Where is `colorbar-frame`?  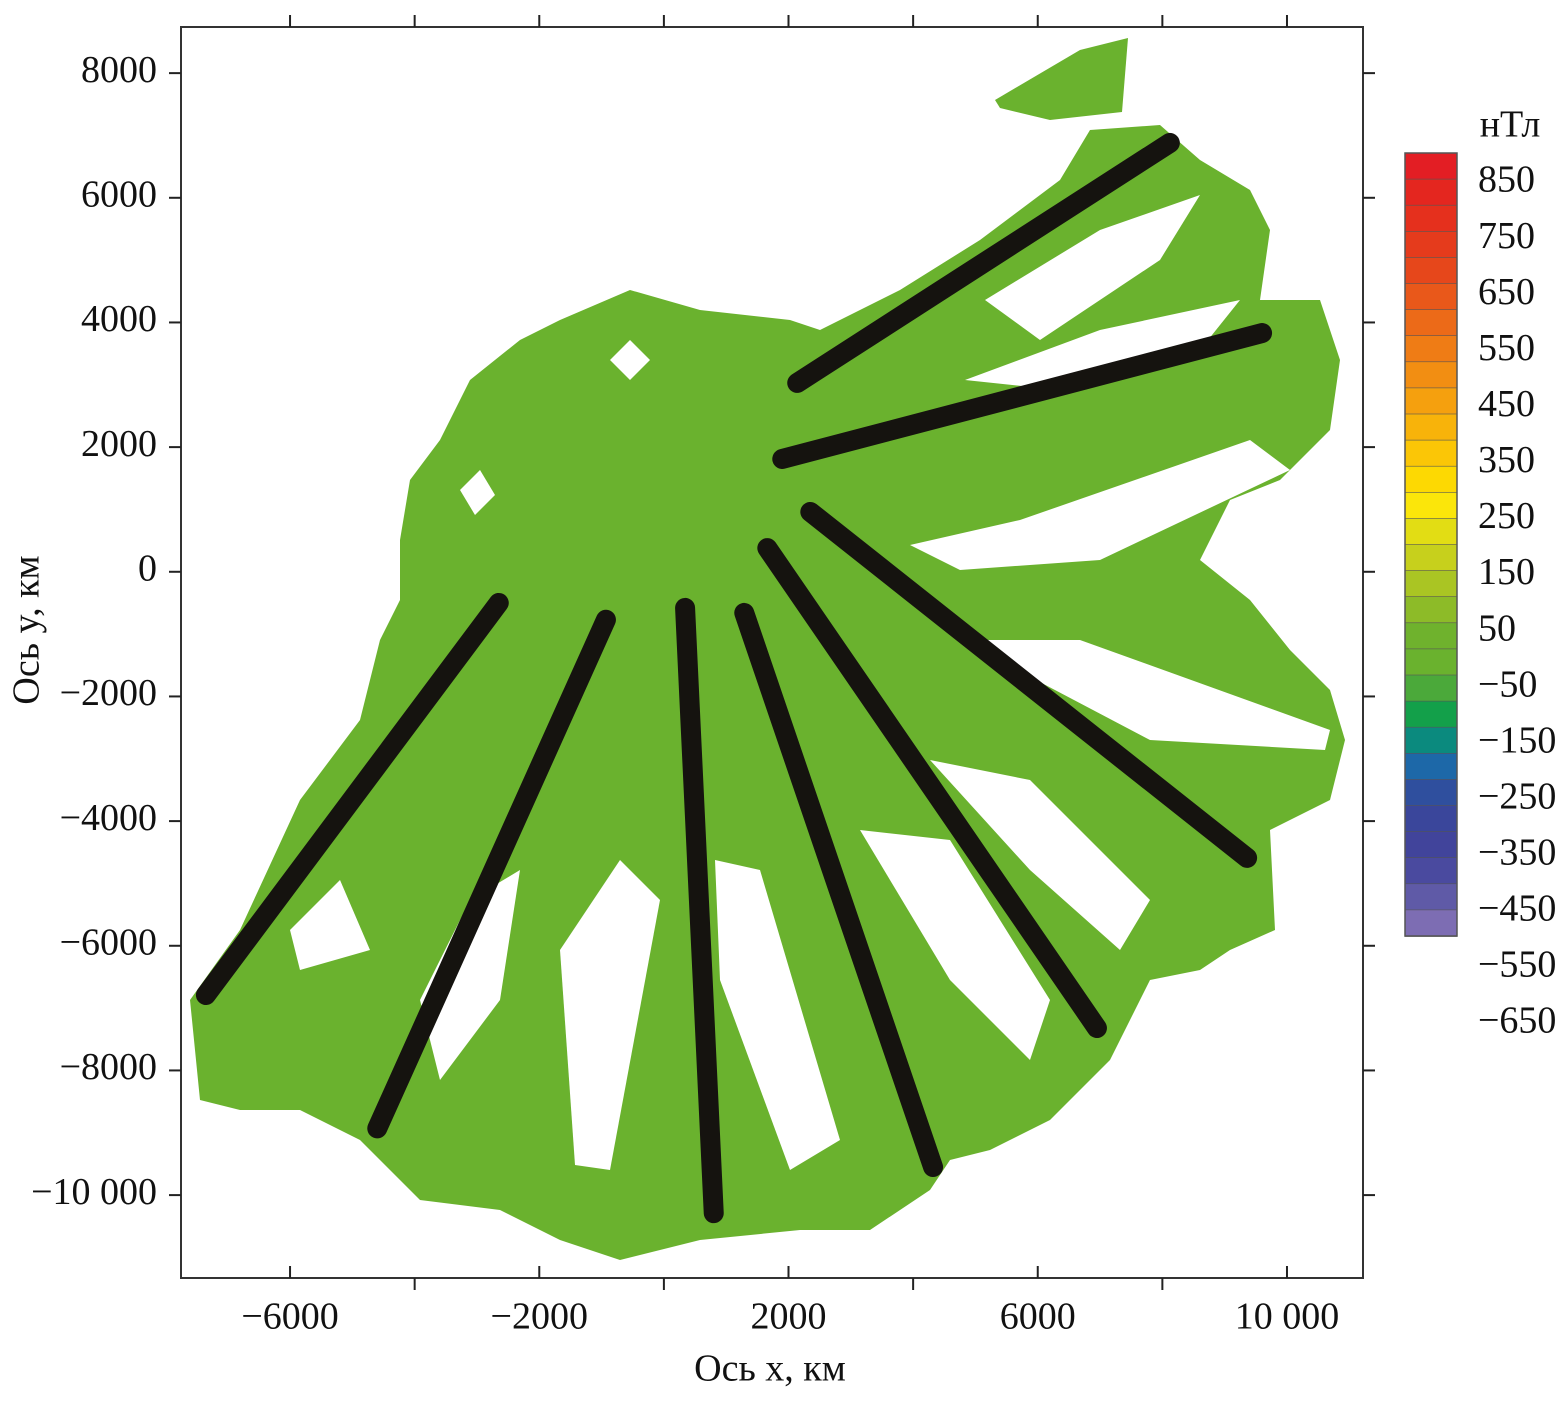
colorbar-frame is located at coordinates (1431, 544).